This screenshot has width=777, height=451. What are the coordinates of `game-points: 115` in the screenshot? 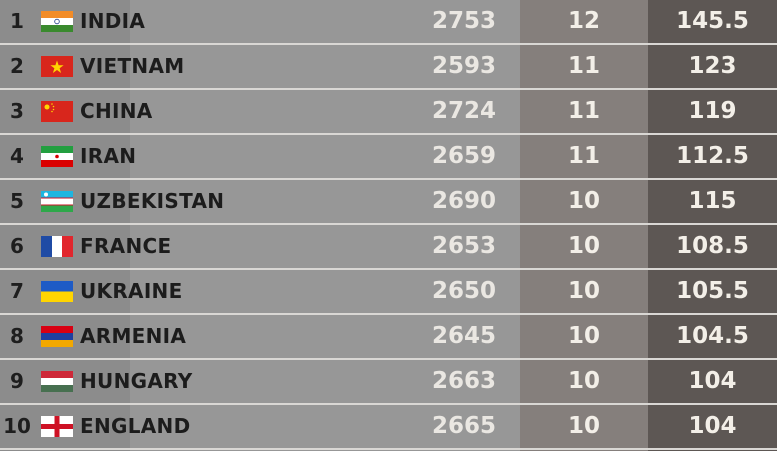 It's located at (712, 201).